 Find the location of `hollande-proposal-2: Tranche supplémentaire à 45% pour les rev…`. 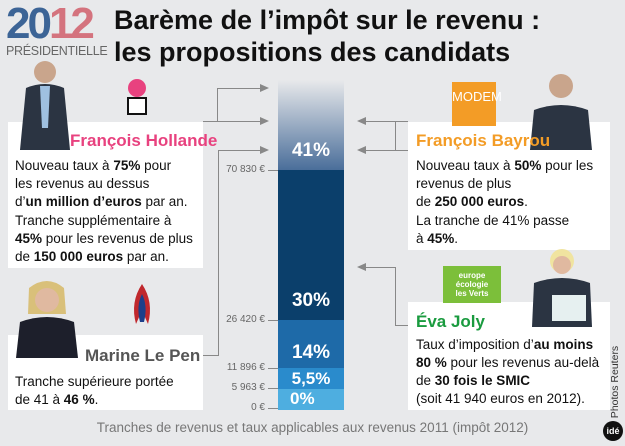

hollande-proposal-2: Tranche supplémentaire à 45% pour les rev… is located at coordinates (104, 238).